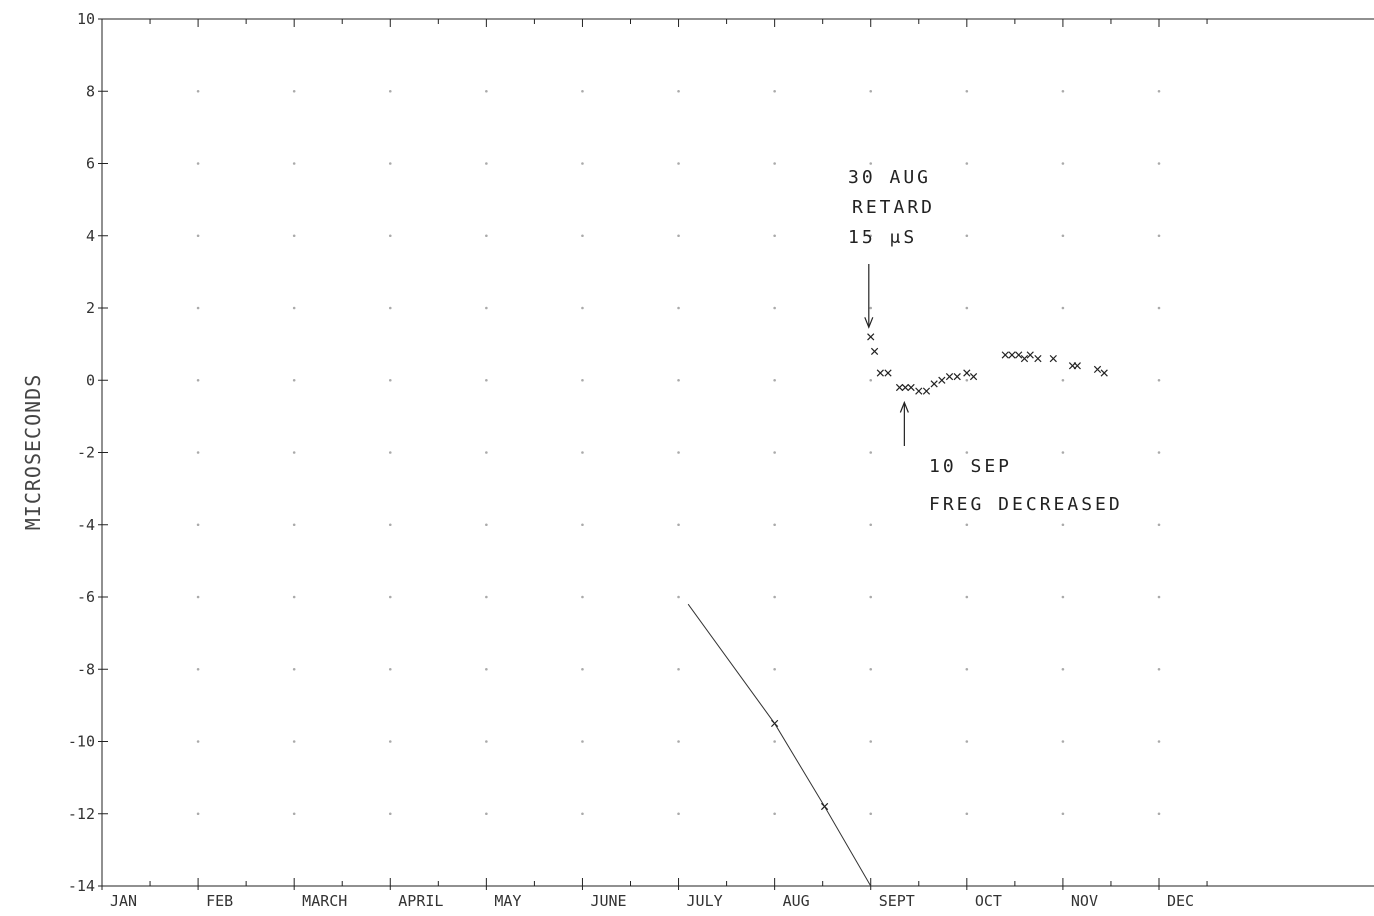 This screenshot has width=1374, height=916. I want to click on annotation-text: 30 AUG, so click(889, 177).